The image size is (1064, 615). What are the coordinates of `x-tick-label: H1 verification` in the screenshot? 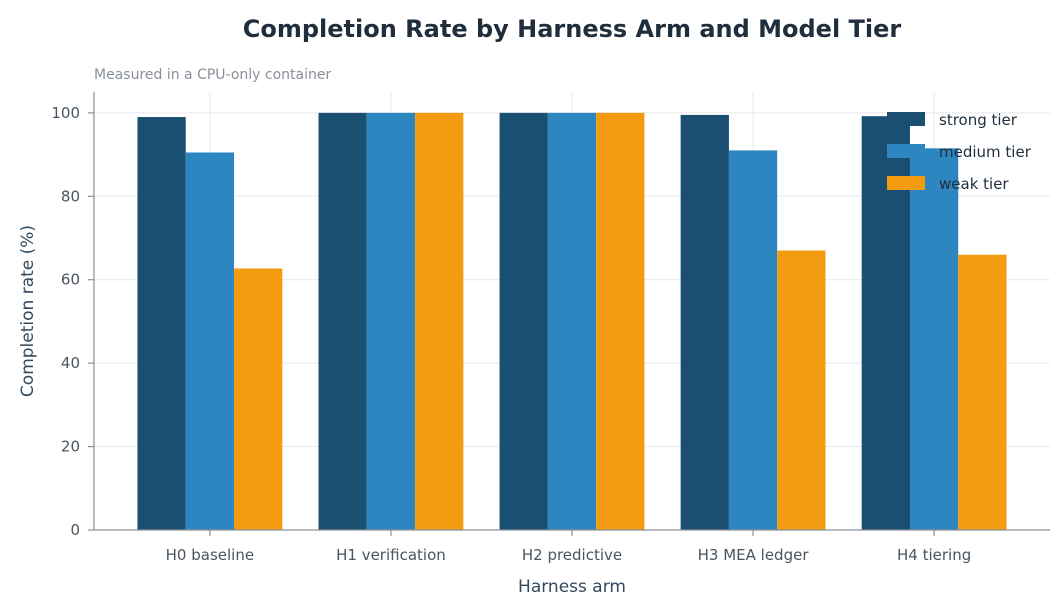 It's located at (391, 555).